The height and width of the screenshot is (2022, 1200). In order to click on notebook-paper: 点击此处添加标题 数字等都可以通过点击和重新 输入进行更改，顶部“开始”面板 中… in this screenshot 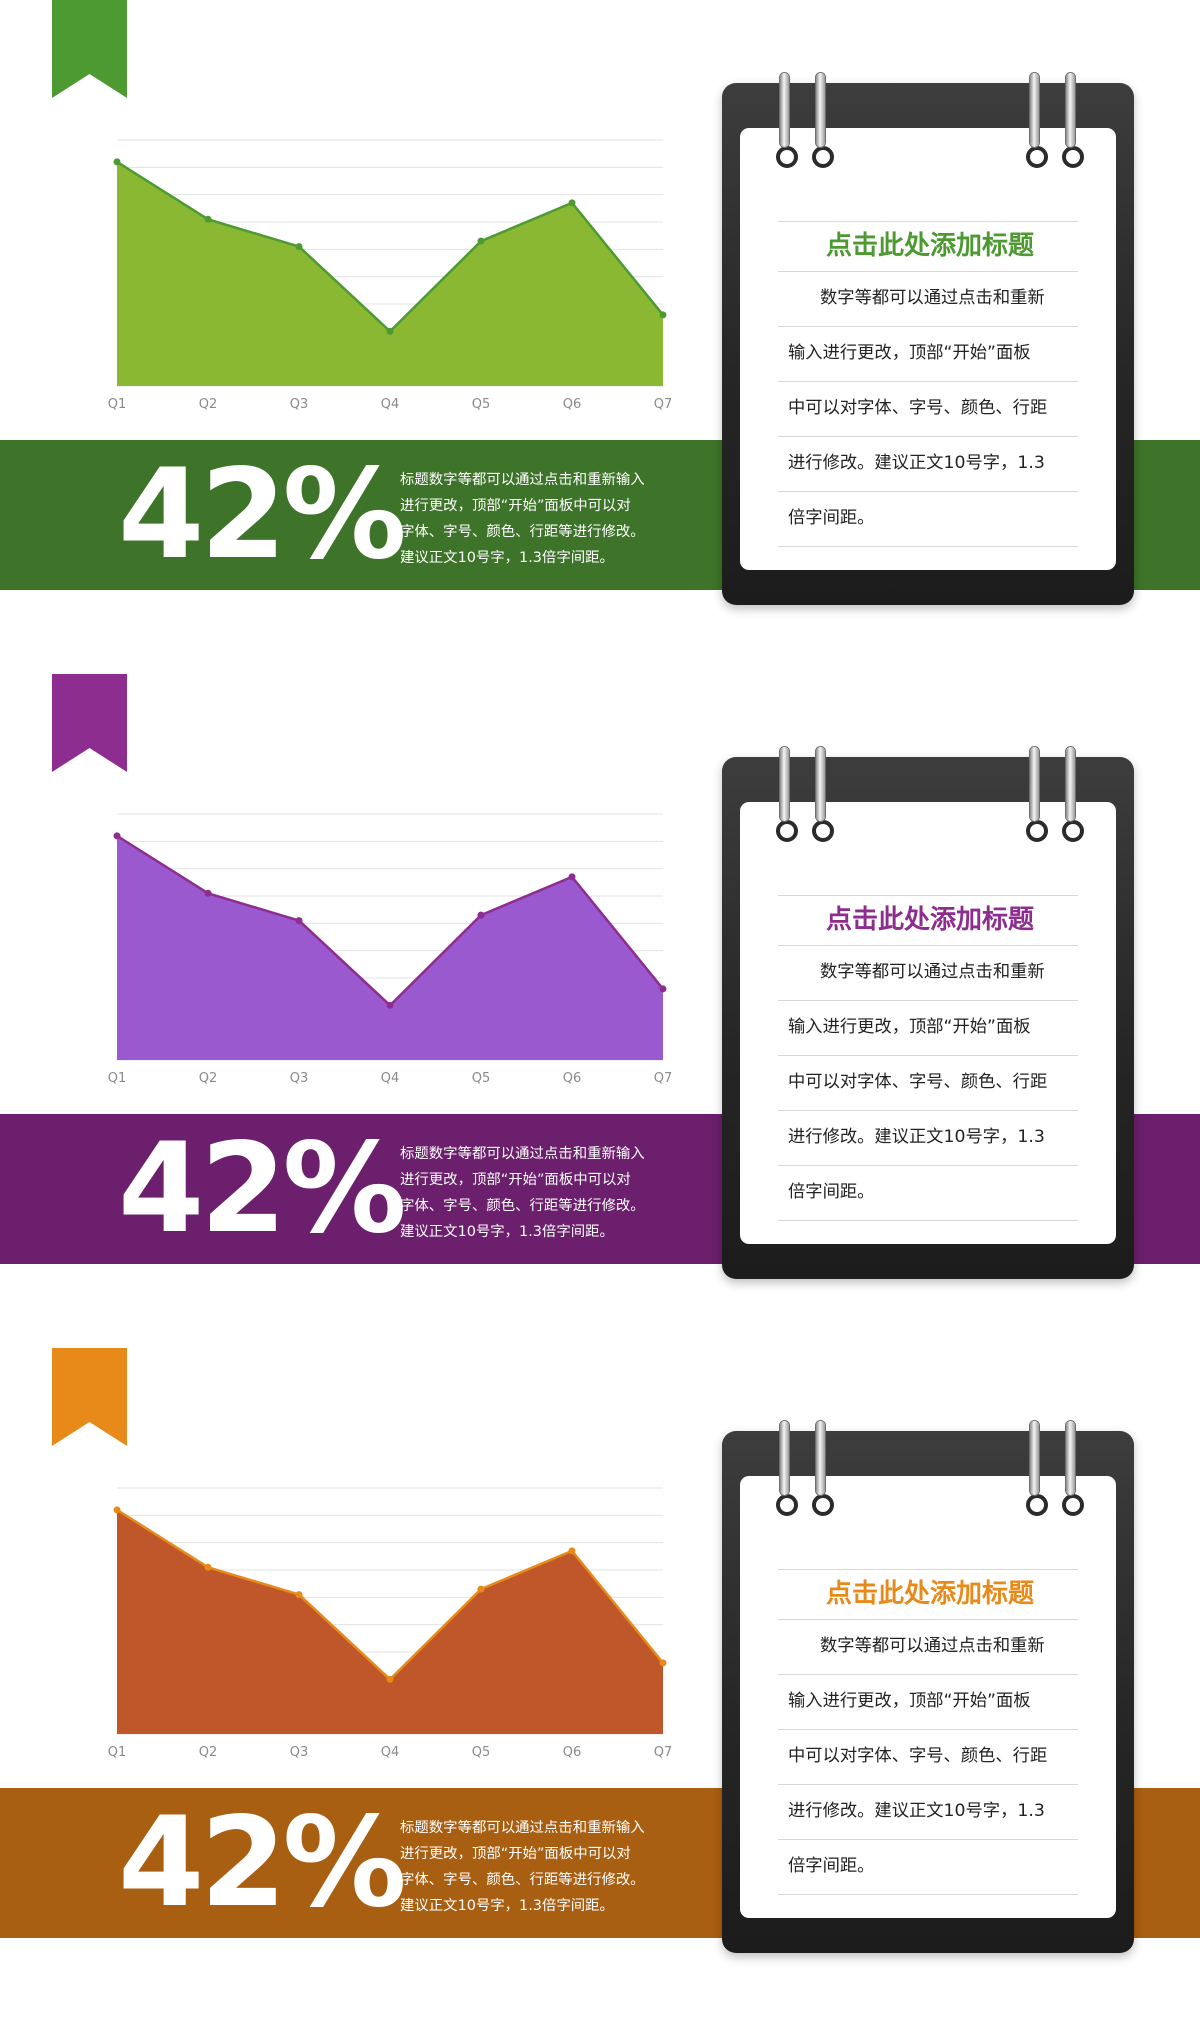, I will do `click(928, 1023)`.